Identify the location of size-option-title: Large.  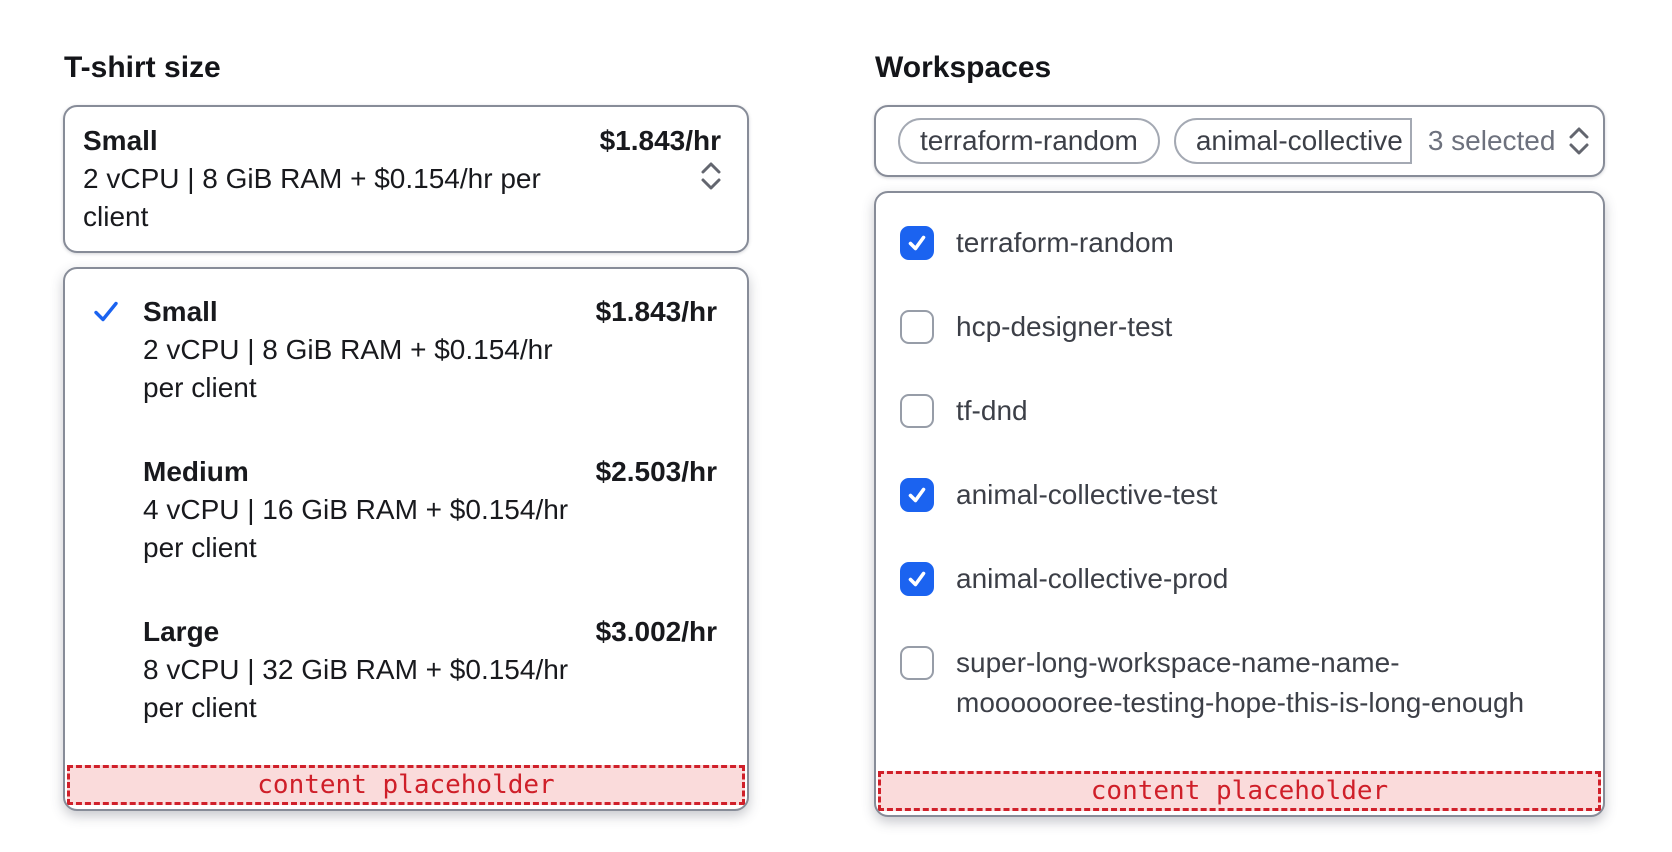
(181, 631).